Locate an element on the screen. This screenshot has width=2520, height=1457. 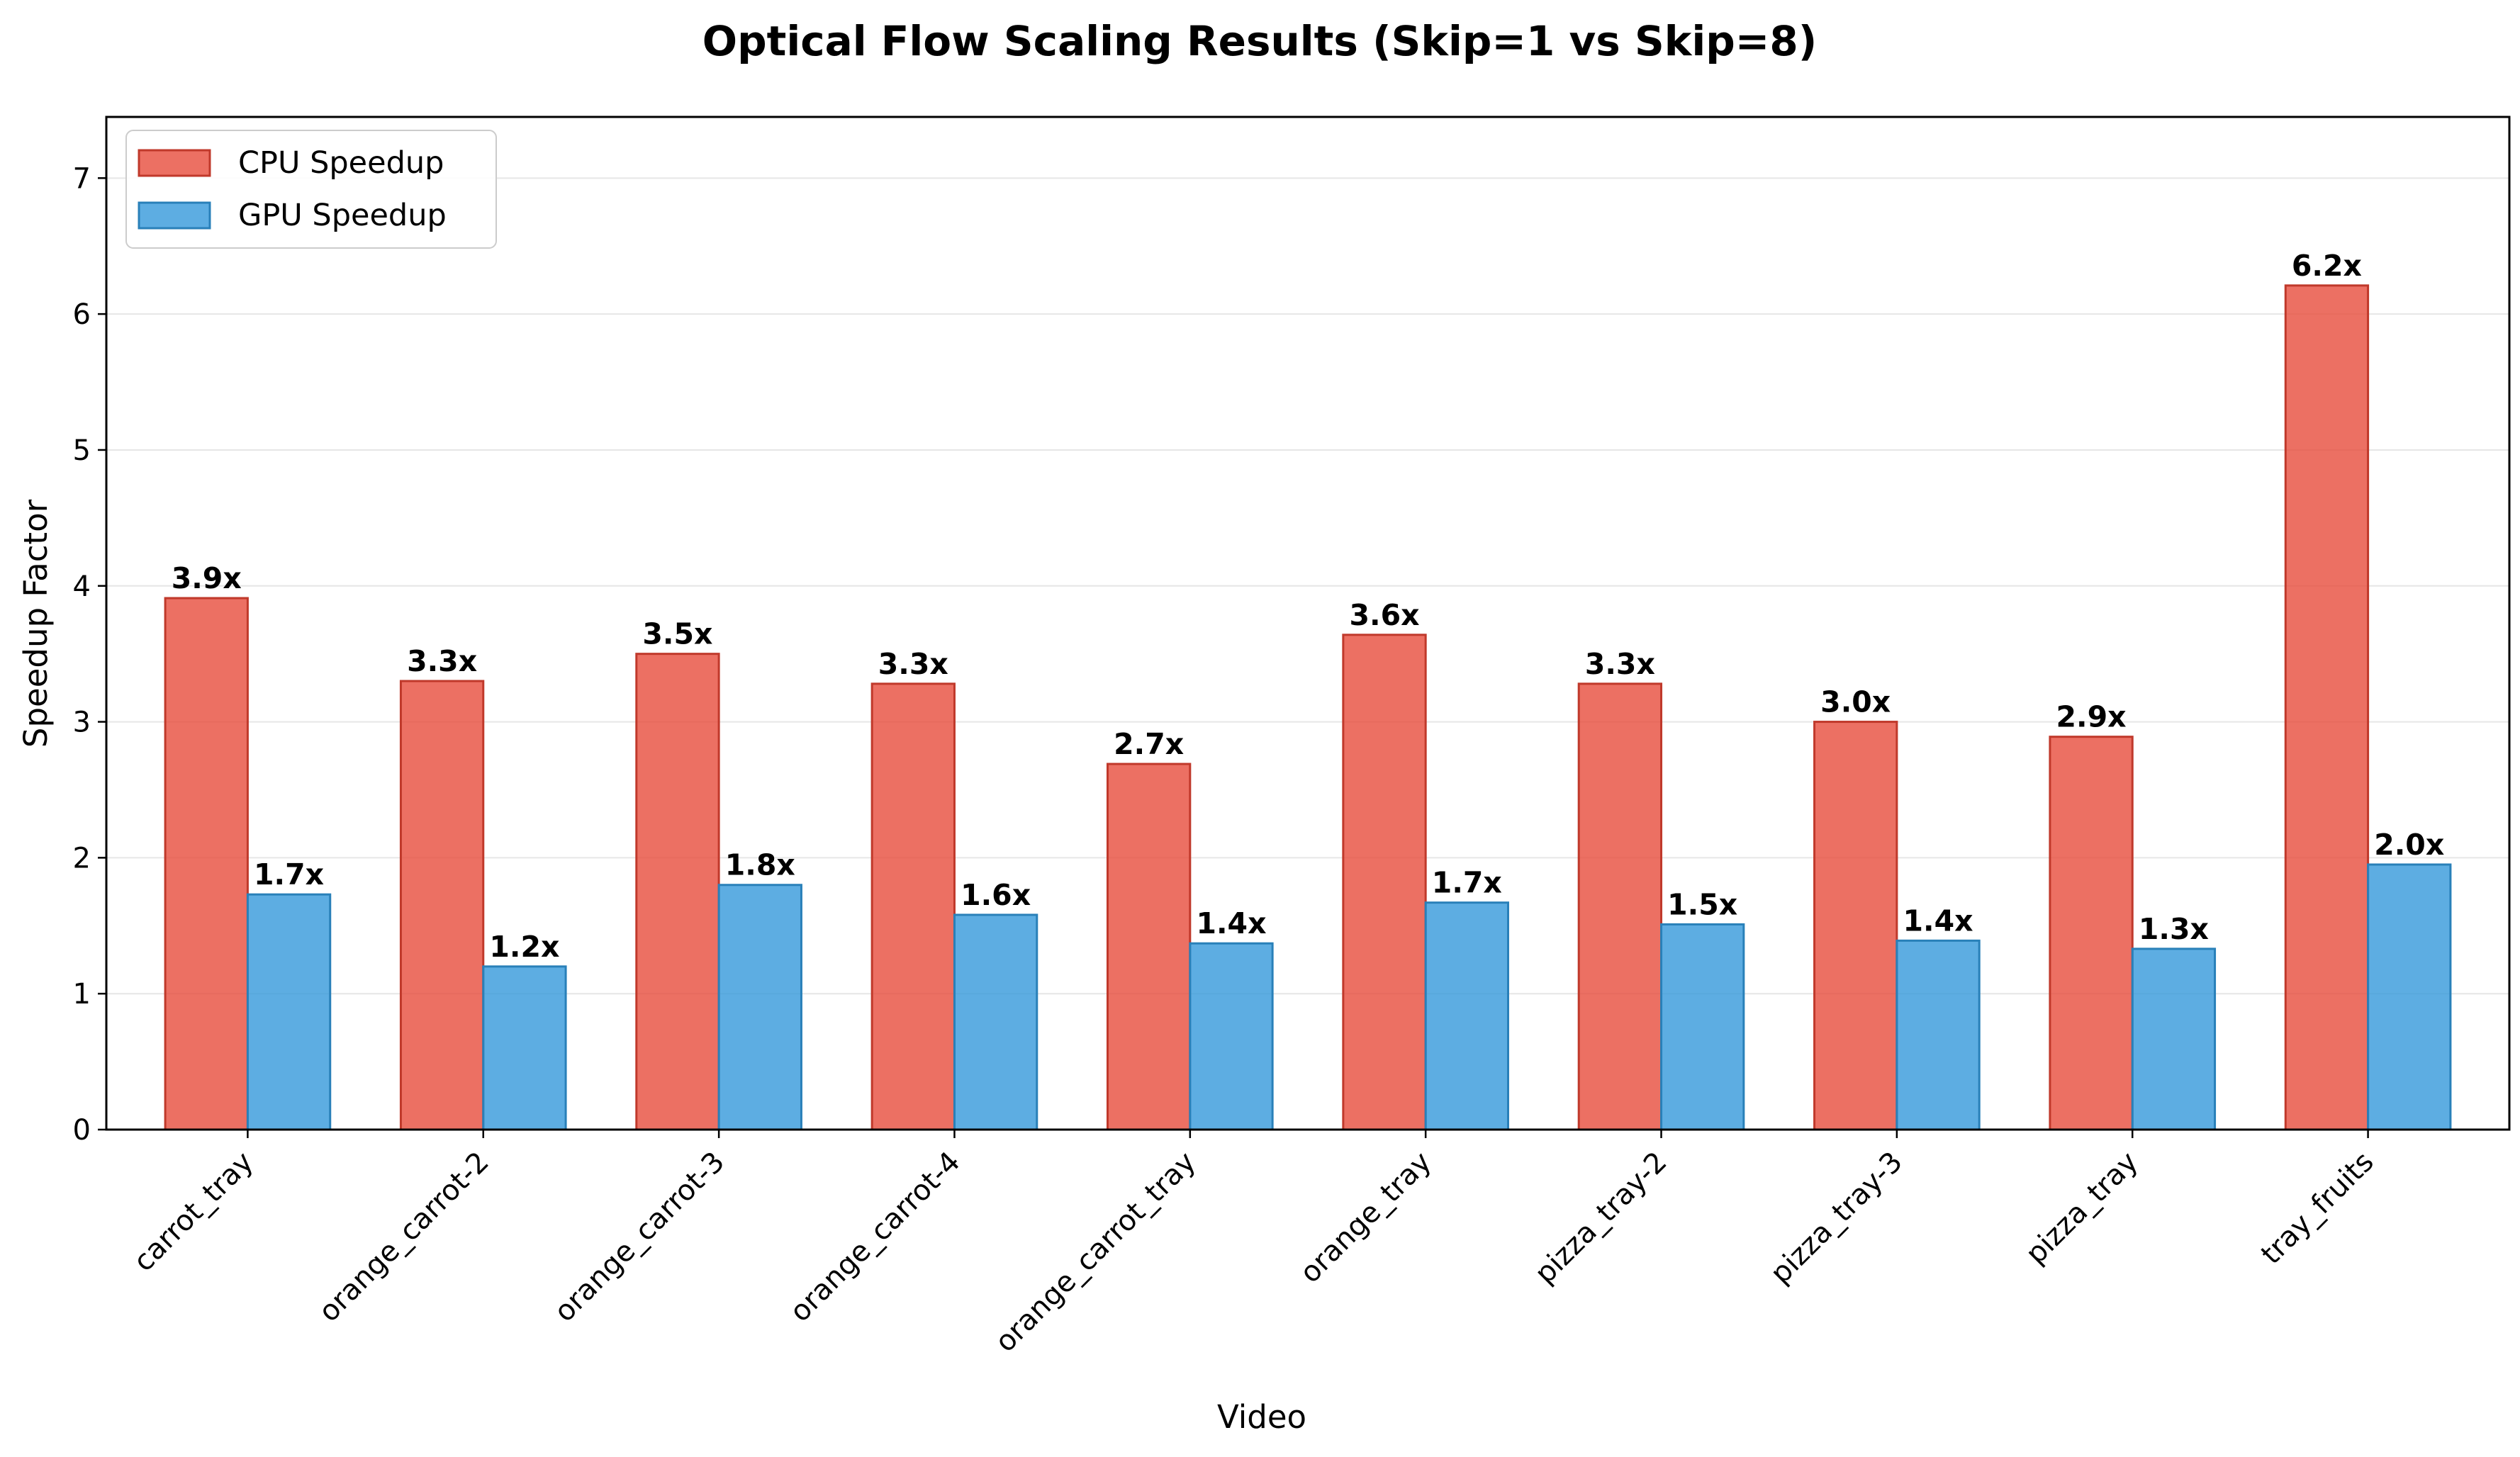
gpu-data-label: 1.6x is located at coordinates (996, 895).